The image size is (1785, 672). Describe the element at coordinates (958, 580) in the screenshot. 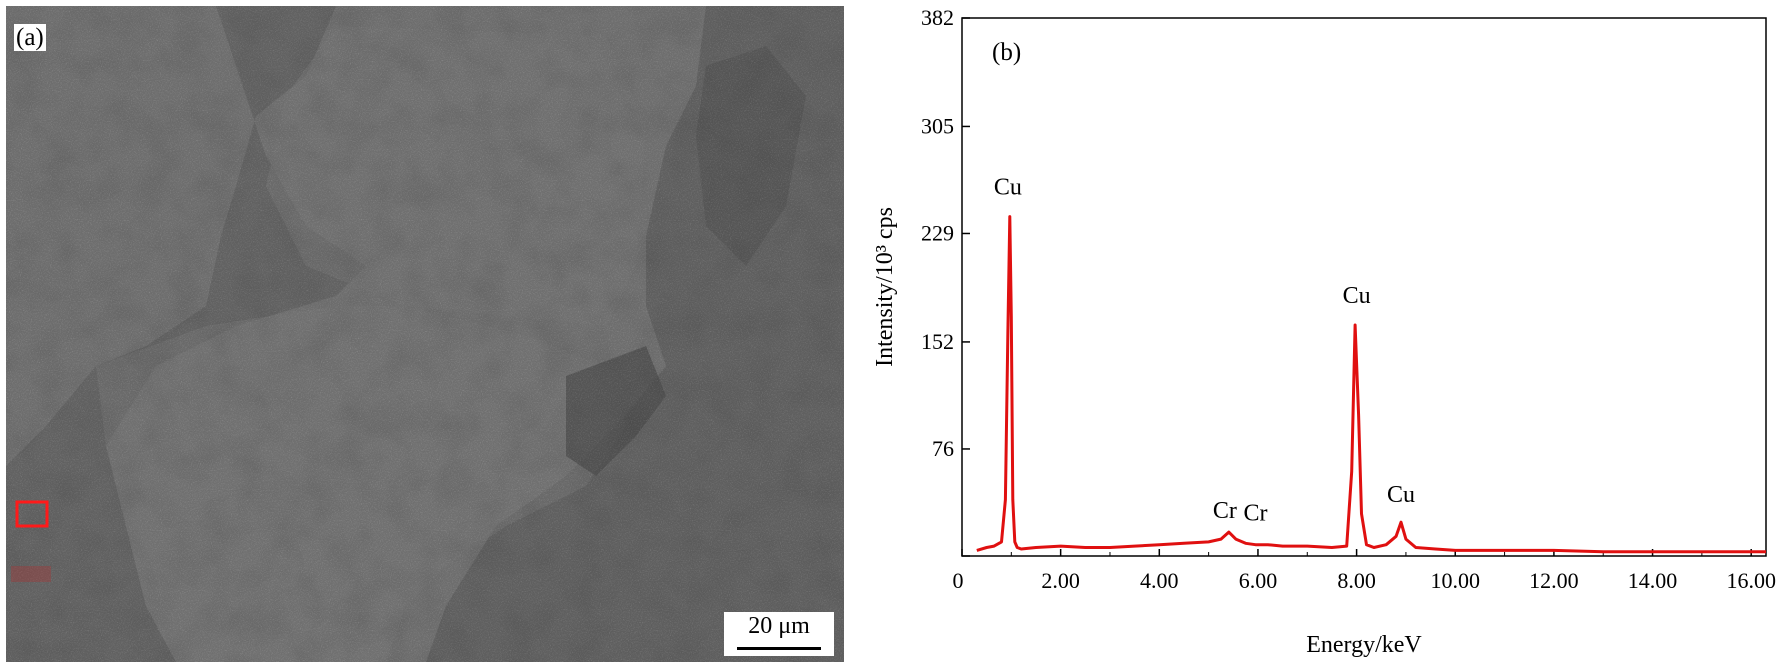

I see `x-tick-label: 0` at that location.